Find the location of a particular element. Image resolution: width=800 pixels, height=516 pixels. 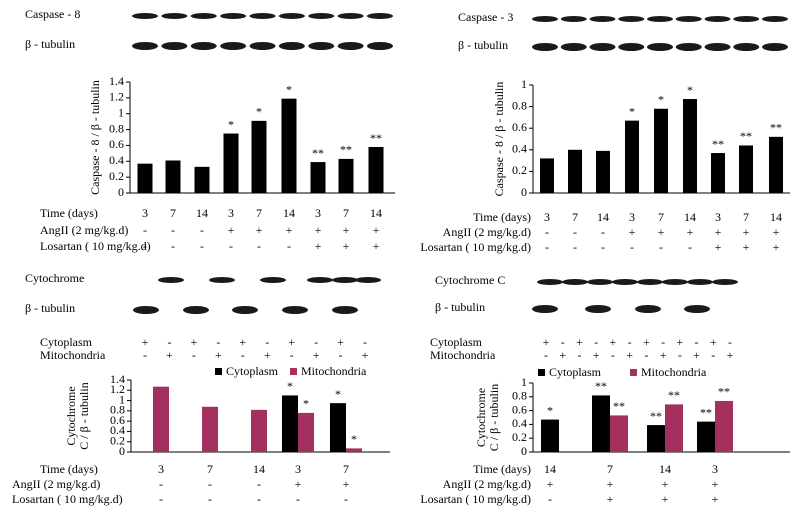

y-tick-label: 0 is located at coordinates (122, 451).